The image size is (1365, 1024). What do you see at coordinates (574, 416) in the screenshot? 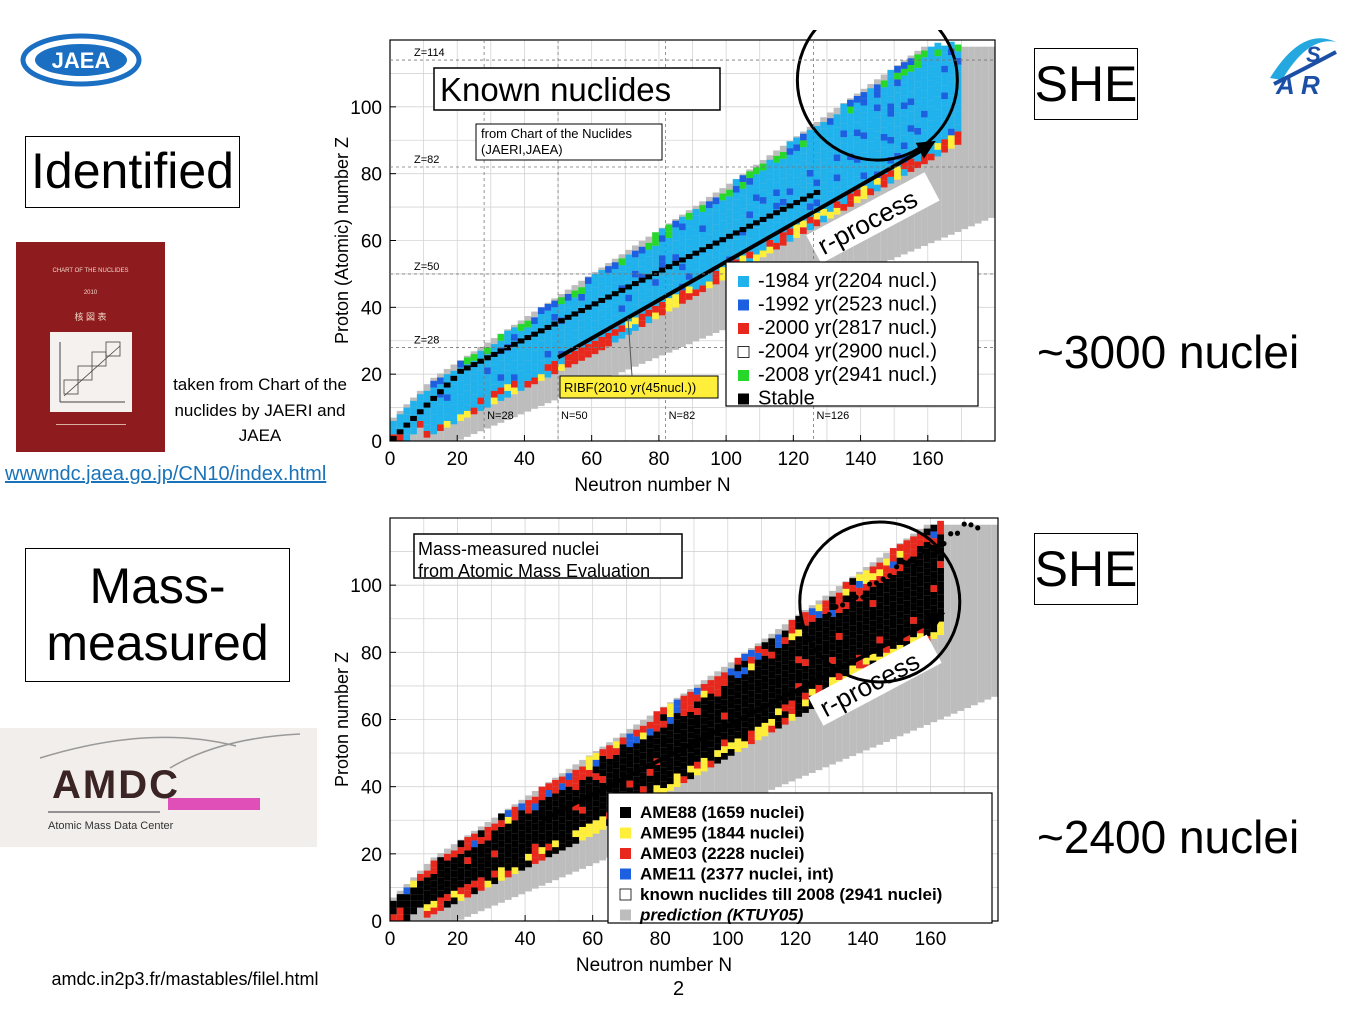
I see `magic-n-label: N=50` at bounding box center [574, 416].